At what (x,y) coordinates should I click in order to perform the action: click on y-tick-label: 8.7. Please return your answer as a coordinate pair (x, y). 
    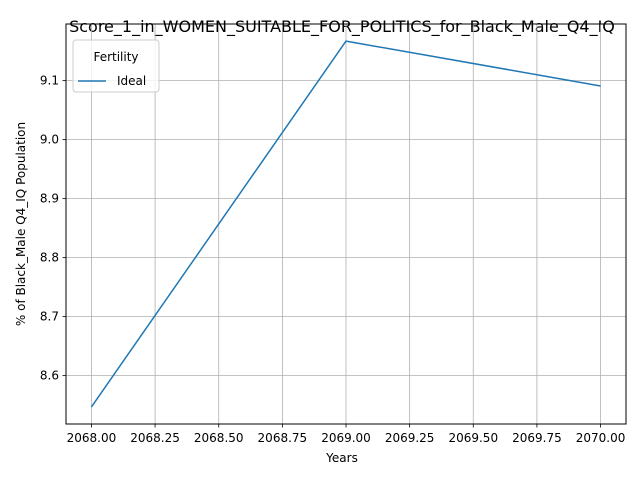
    Looking at the image, I should click on (49, 317).